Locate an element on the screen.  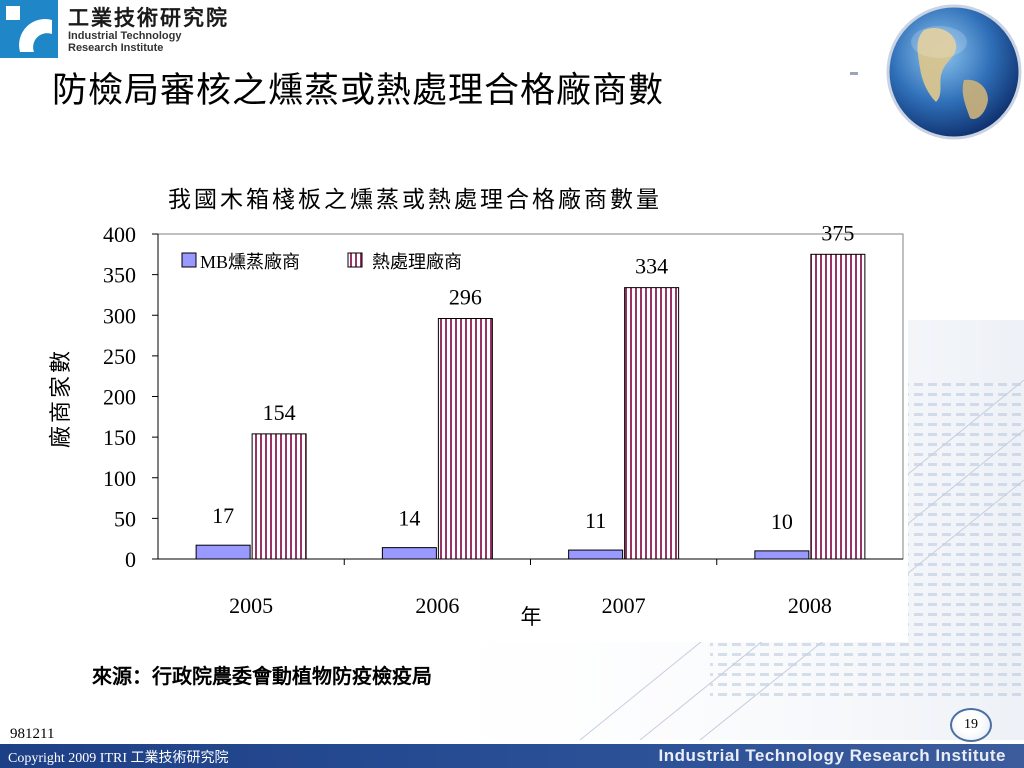
globe-icon is located at coordinates (954, 72).